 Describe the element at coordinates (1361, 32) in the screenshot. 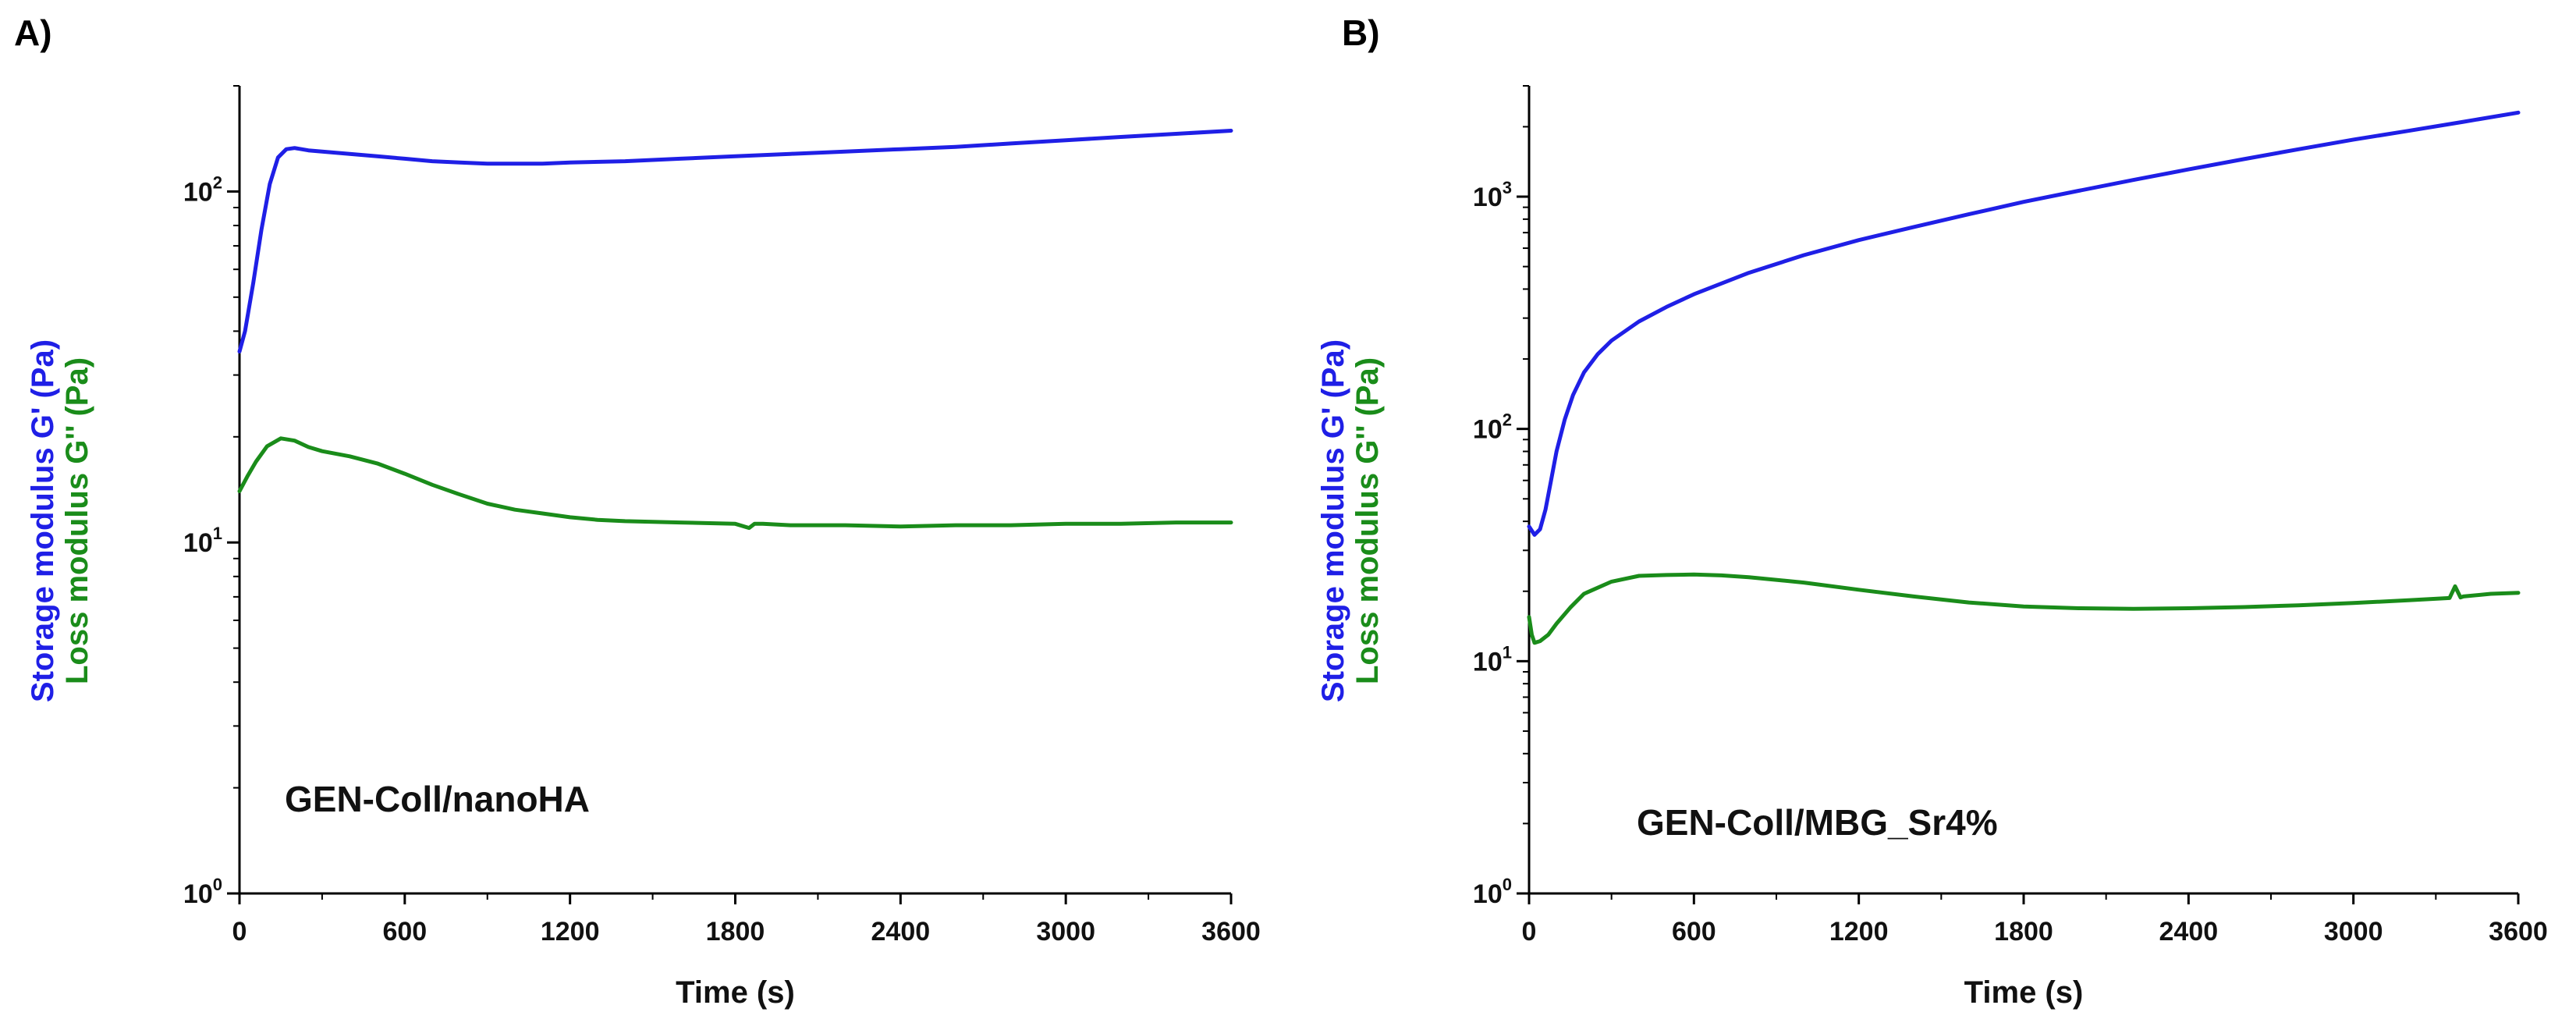

I see `panel-label: B)` at that location.